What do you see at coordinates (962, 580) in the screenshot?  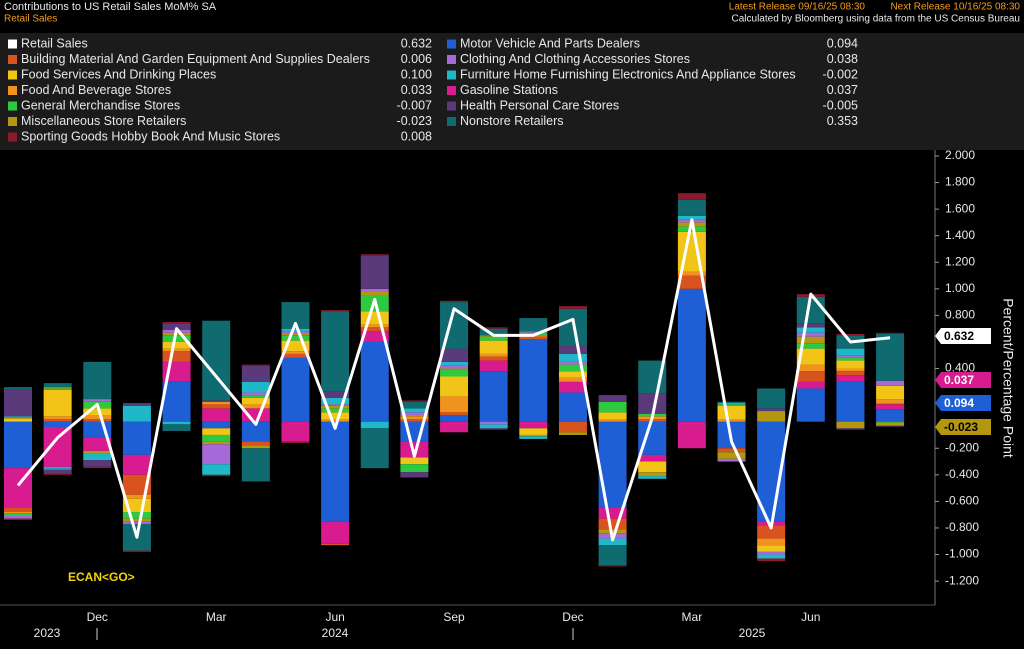 I see `y-tick-label: -1.200` at bounding box center [962, 580].